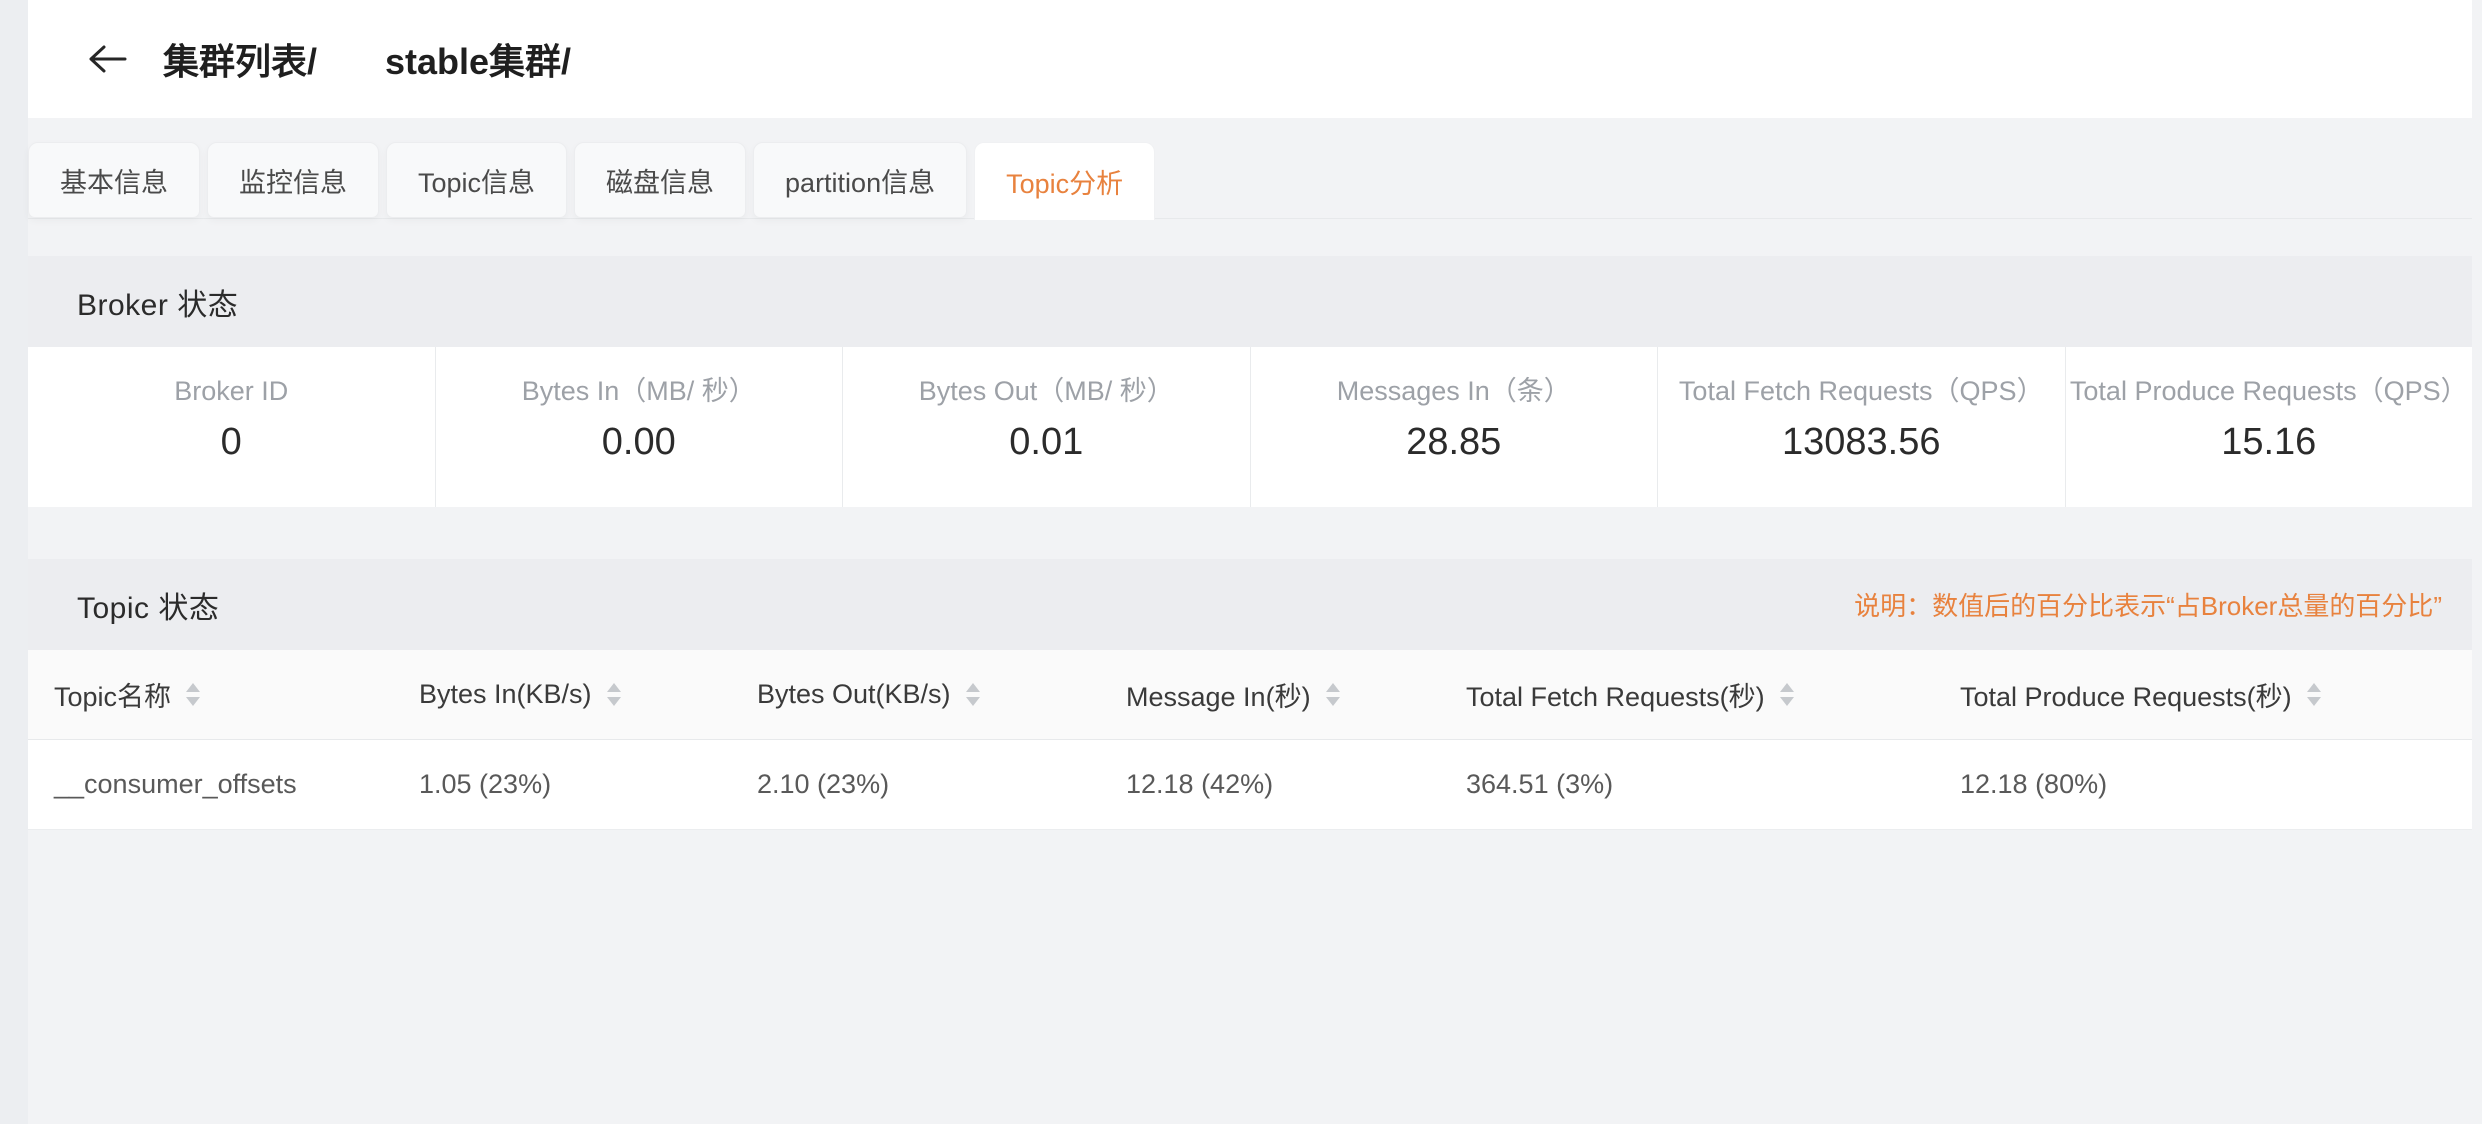  What do you see at coordinates (1615, 696) in the screenshot?
I see `column-label: Total Fetch Requests(秒)` at bounding box center [1615, 696].